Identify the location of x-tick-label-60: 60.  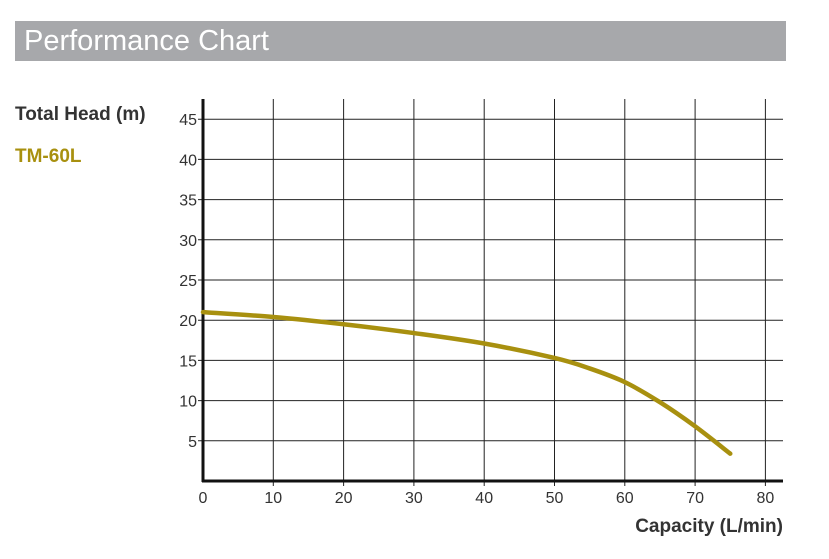
(625, 498).